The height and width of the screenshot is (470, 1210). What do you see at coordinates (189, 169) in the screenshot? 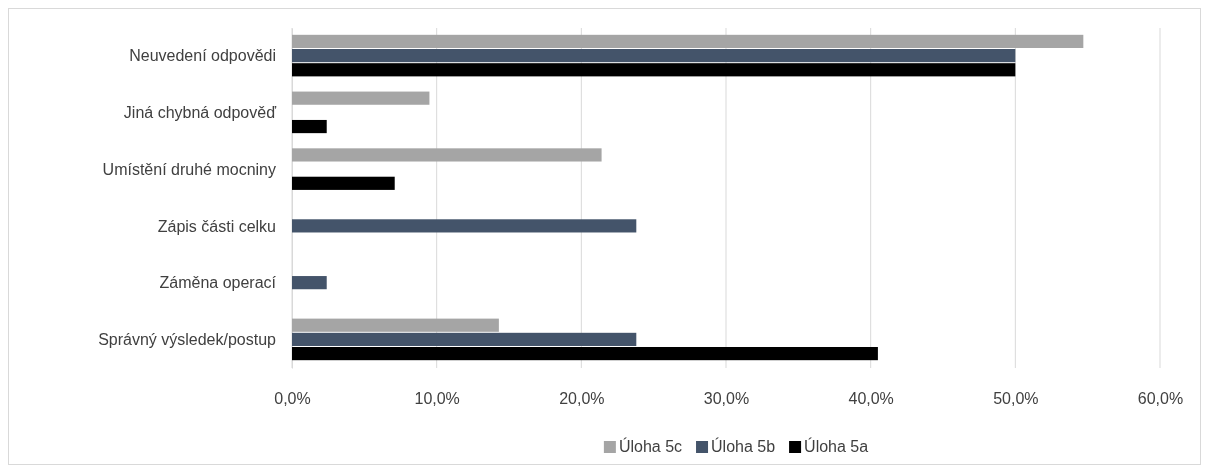
I see `y-tick-label: Umístění druhé mocniny` at bounding box center [189, 169].